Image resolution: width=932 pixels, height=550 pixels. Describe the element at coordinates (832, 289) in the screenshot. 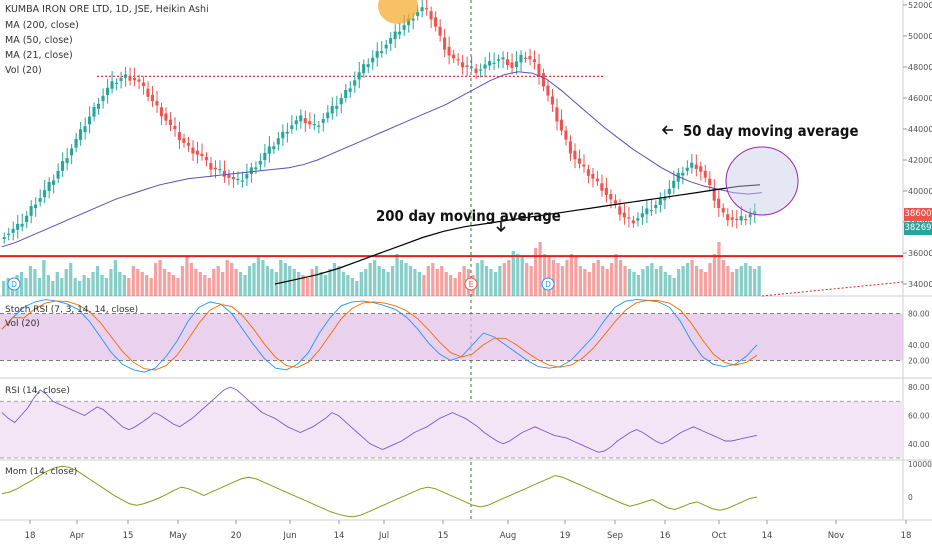

I see `trend-projection-line` at that location.